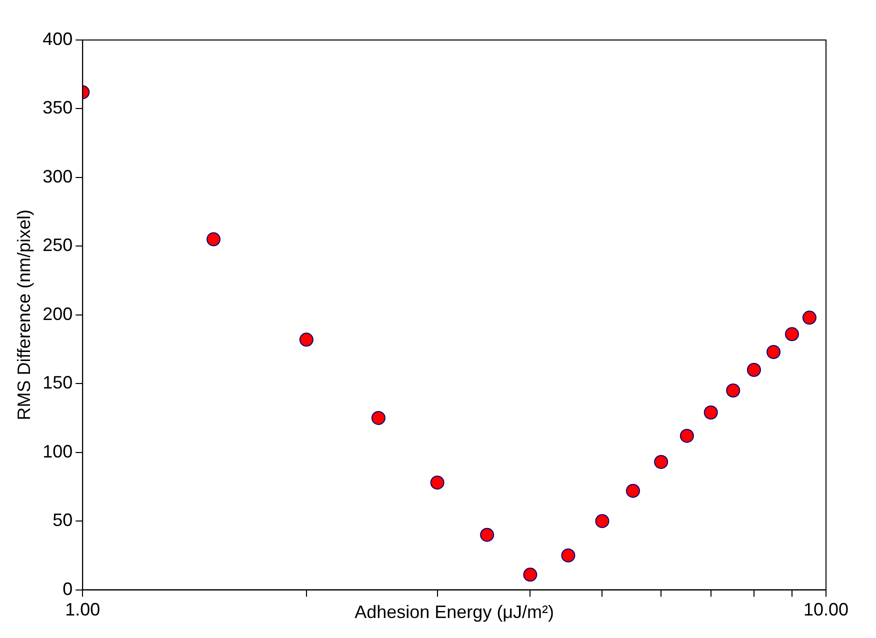 This screenshot has height=638, width=876. I want to click on x-axis-title: Adhesion Energy (μJ/m²), so click(454, 612).